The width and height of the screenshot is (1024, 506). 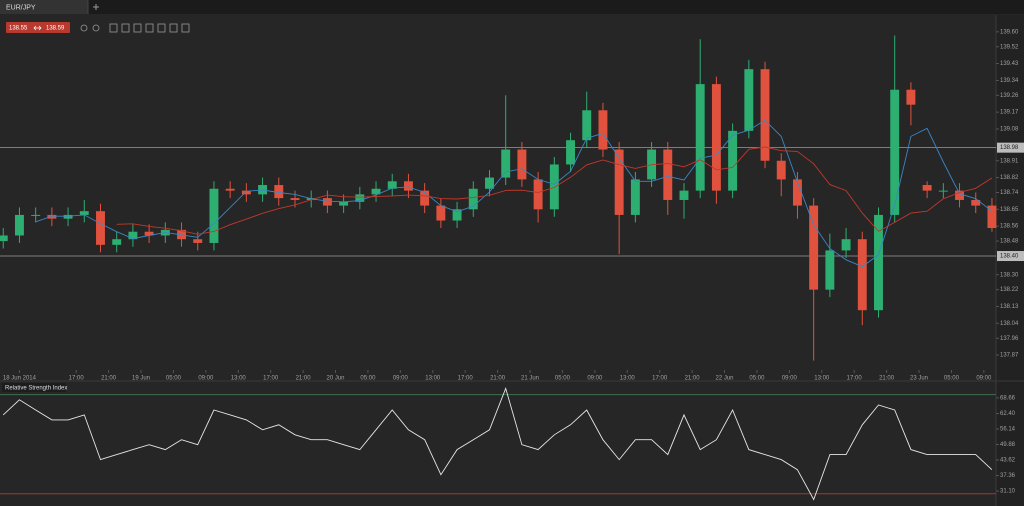 I want to click on tab-bar, so click(x=512, y=7).